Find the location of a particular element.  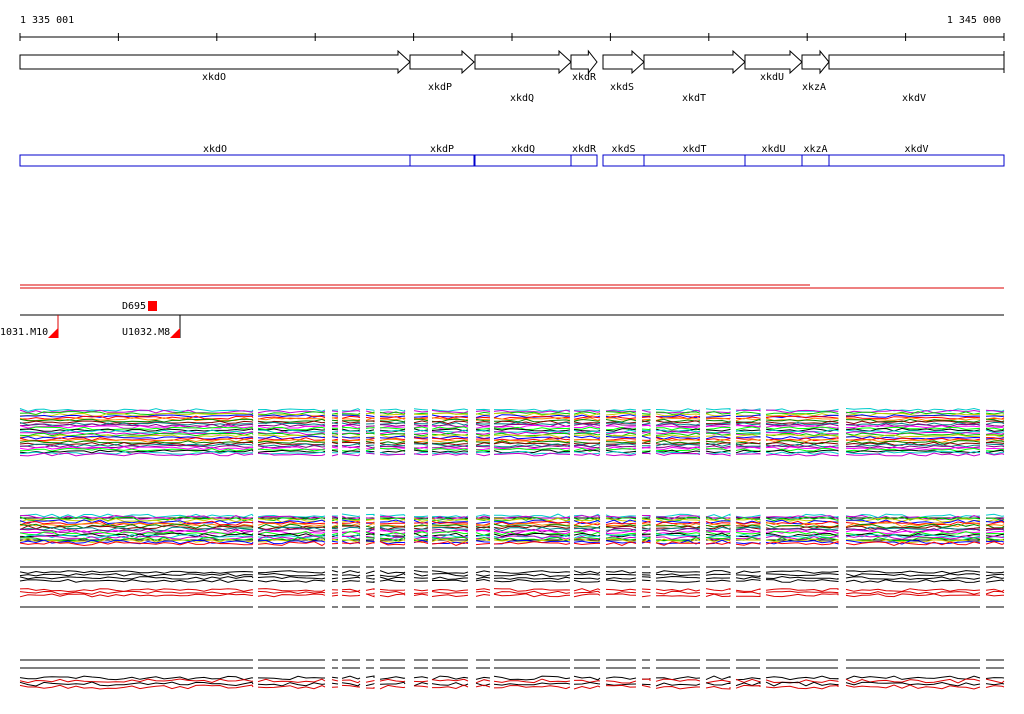

gene-label: xkdS is located at coordinates (622, 87).